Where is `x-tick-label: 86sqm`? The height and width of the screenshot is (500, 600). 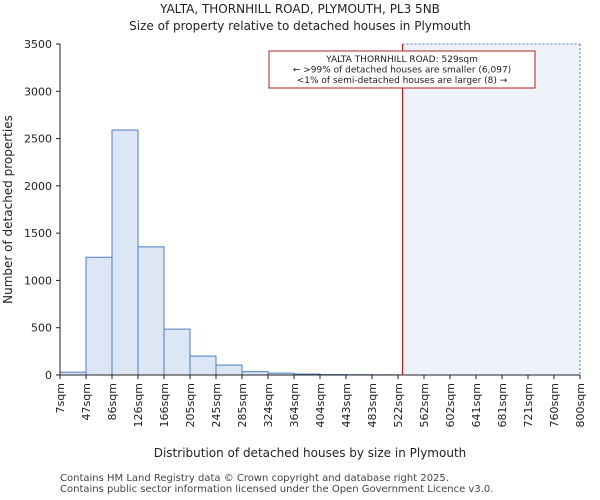
x-tick-label: 86sqm is located at coordinates (112, 401).